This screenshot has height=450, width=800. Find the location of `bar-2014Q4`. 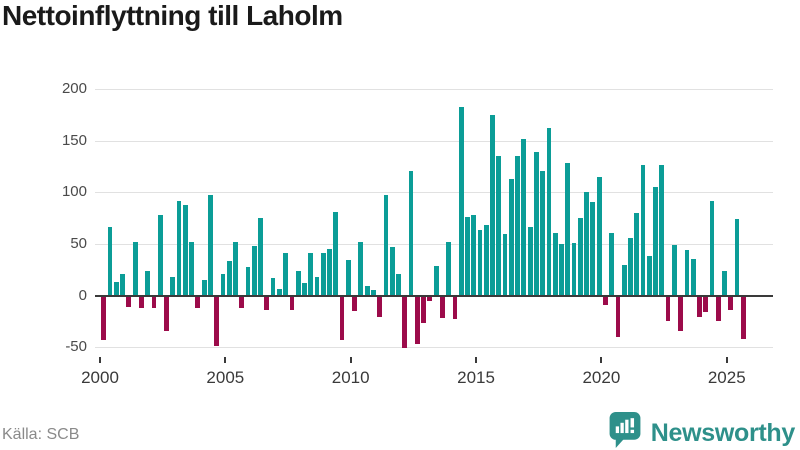

bar-2014Q4 is located at coordinates (474, 255).